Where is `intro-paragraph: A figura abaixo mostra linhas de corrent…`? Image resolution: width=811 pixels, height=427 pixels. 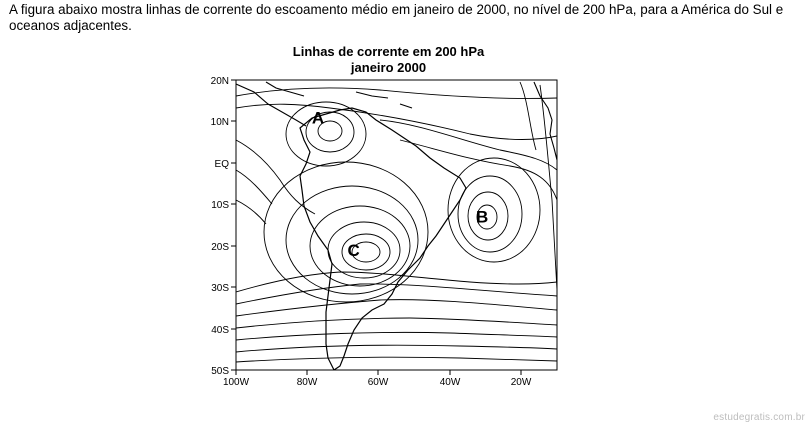
intro-paragraph: A figura abaixo mostra linhas de corrent… is located at coordinates (396, 17).